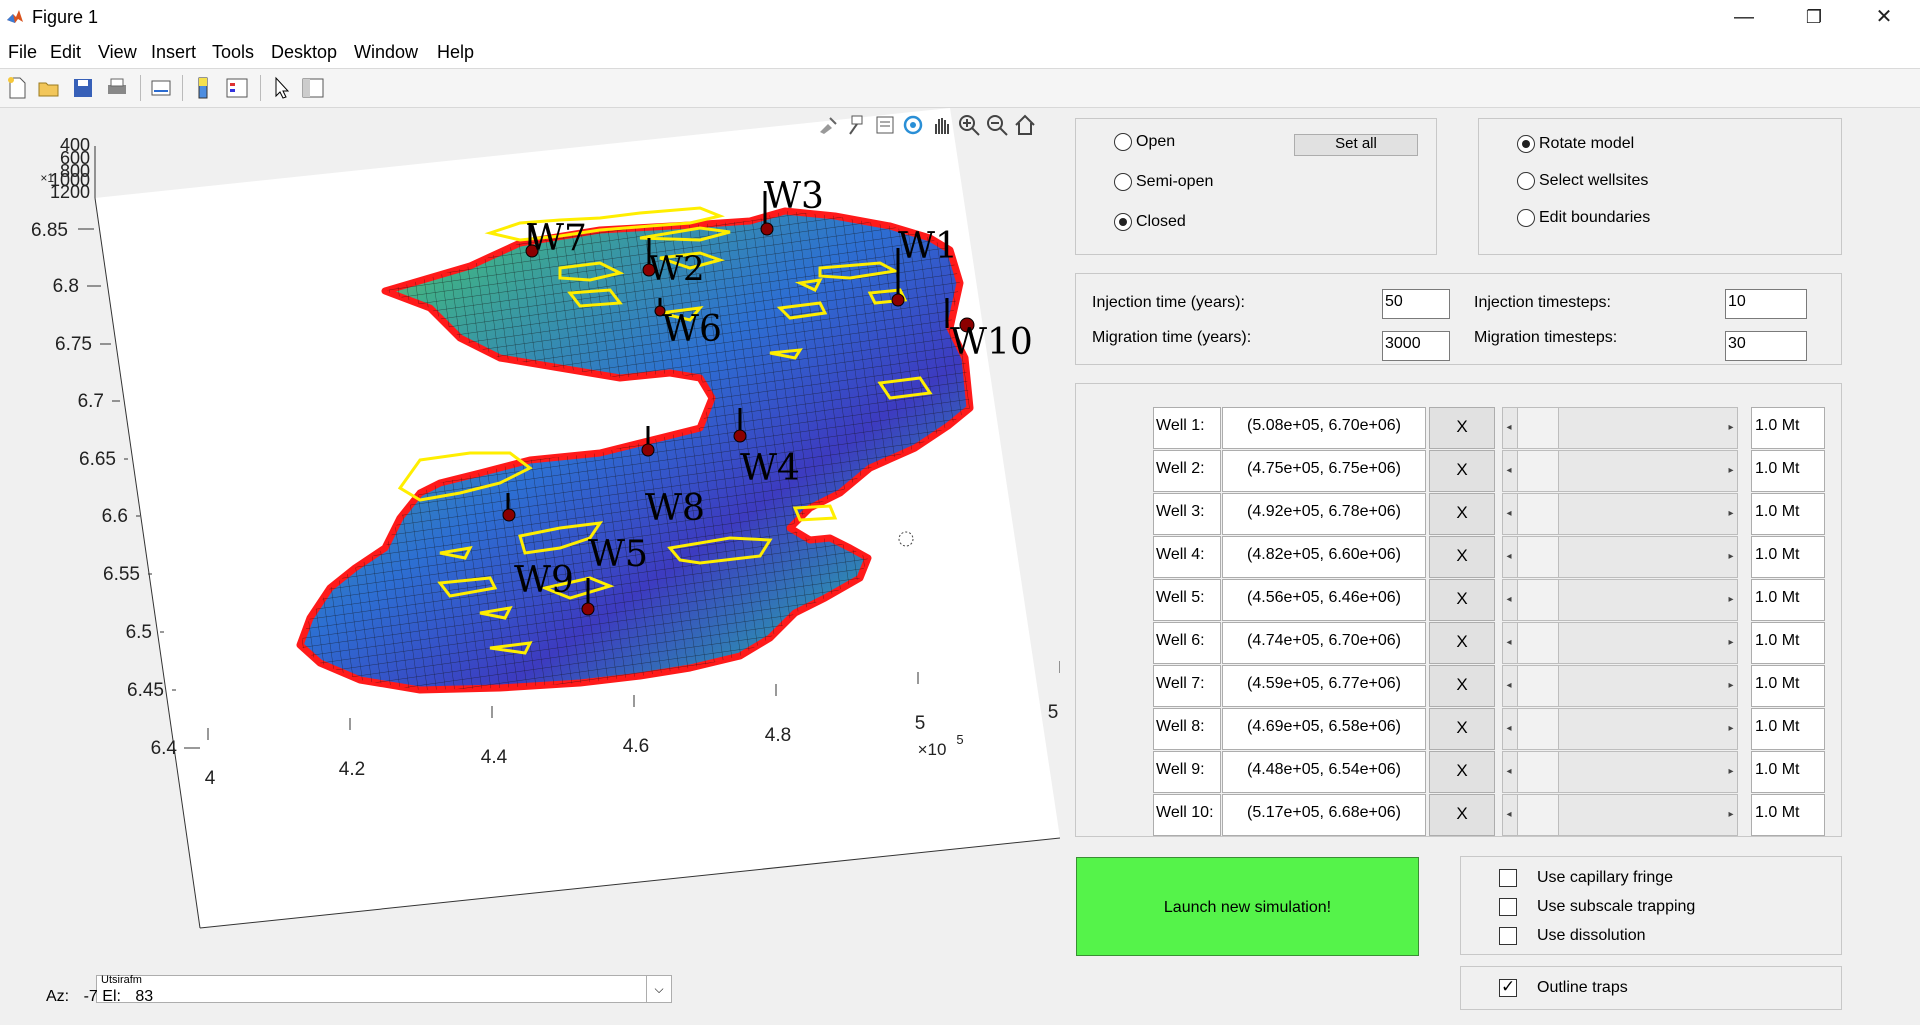 The image size is (1920, 1025). I want to click on radio-open: Open, so click(1144, 142).